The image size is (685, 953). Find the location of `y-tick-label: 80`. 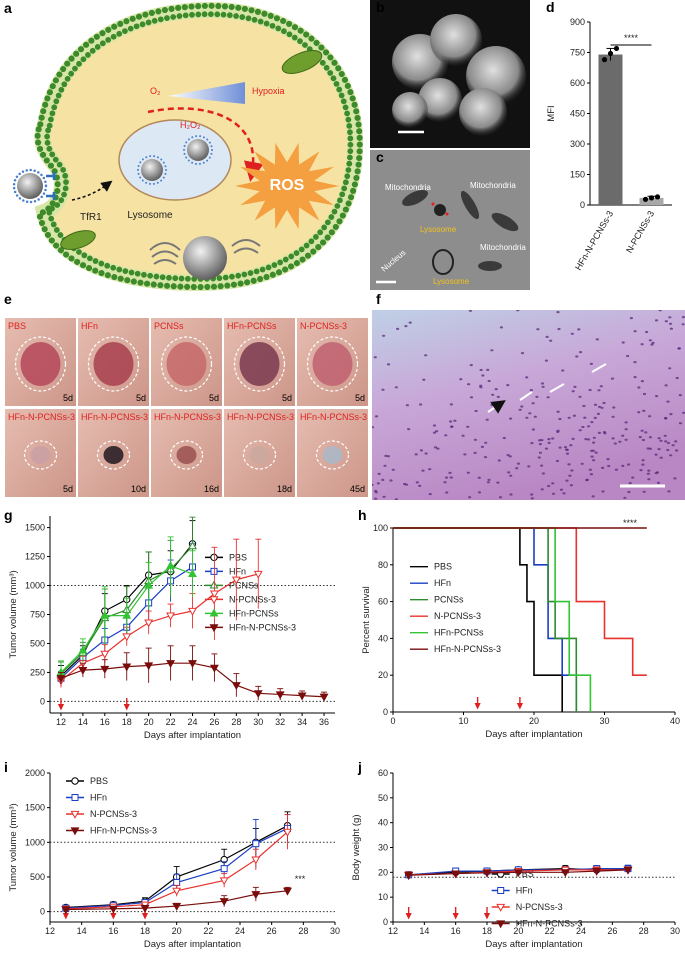

y-tick-label: 80 is located at coordinates (383, 565).